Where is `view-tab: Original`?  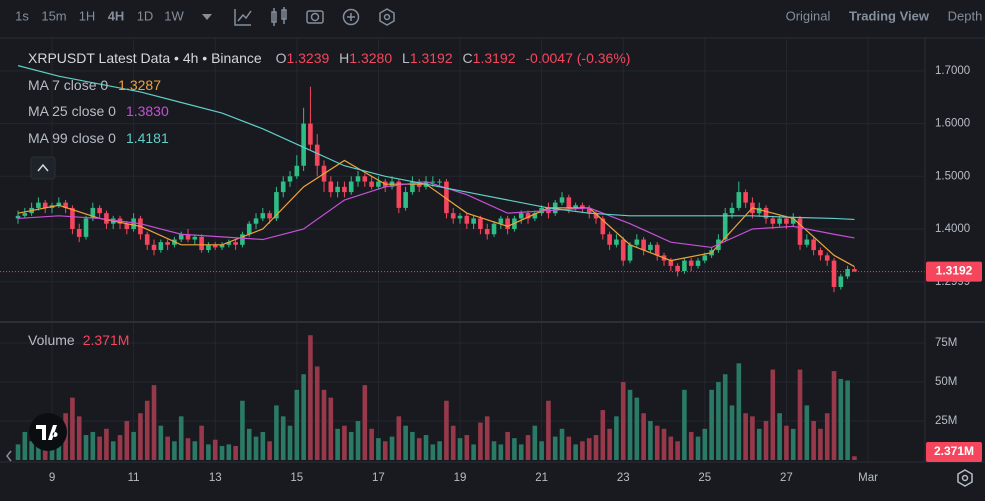 view-tab: Original is located at coordinates (808, 15).